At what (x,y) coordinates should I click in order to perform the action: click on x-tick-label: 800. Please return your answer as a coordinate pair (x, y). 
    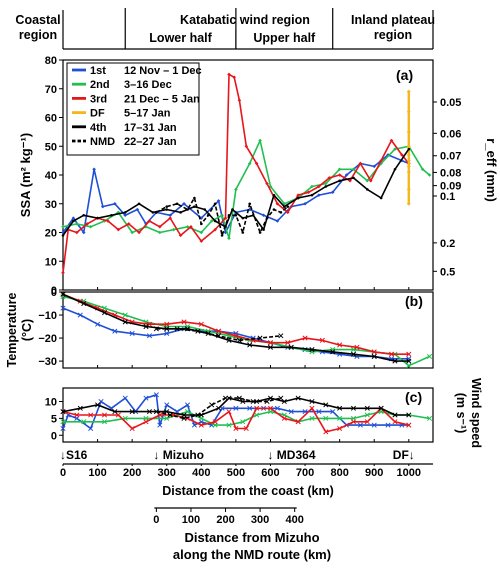
    Looking at the image, I should click on (339, 473).